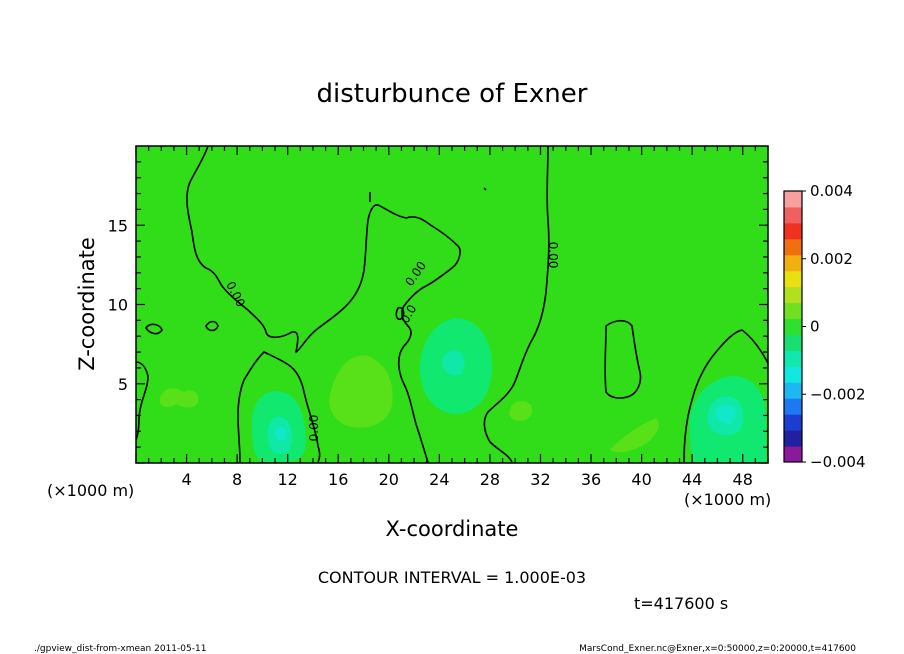  I want to click on x-tick-label: 12, so click(288, 479).